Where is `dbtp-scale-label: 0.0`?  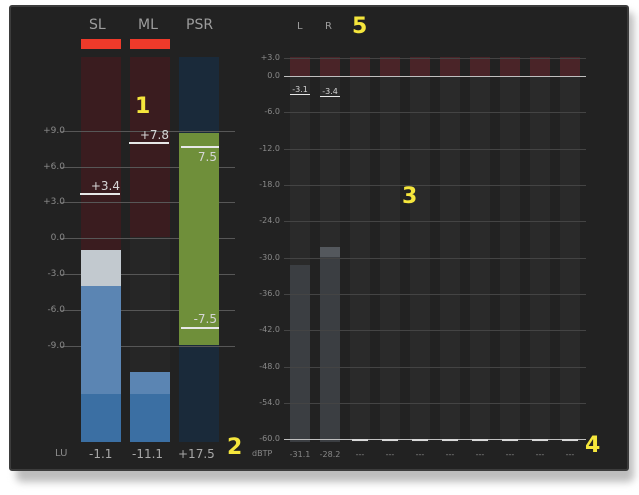 dbtp-scale-label: 0.0 is located at coordinates (273, 75).